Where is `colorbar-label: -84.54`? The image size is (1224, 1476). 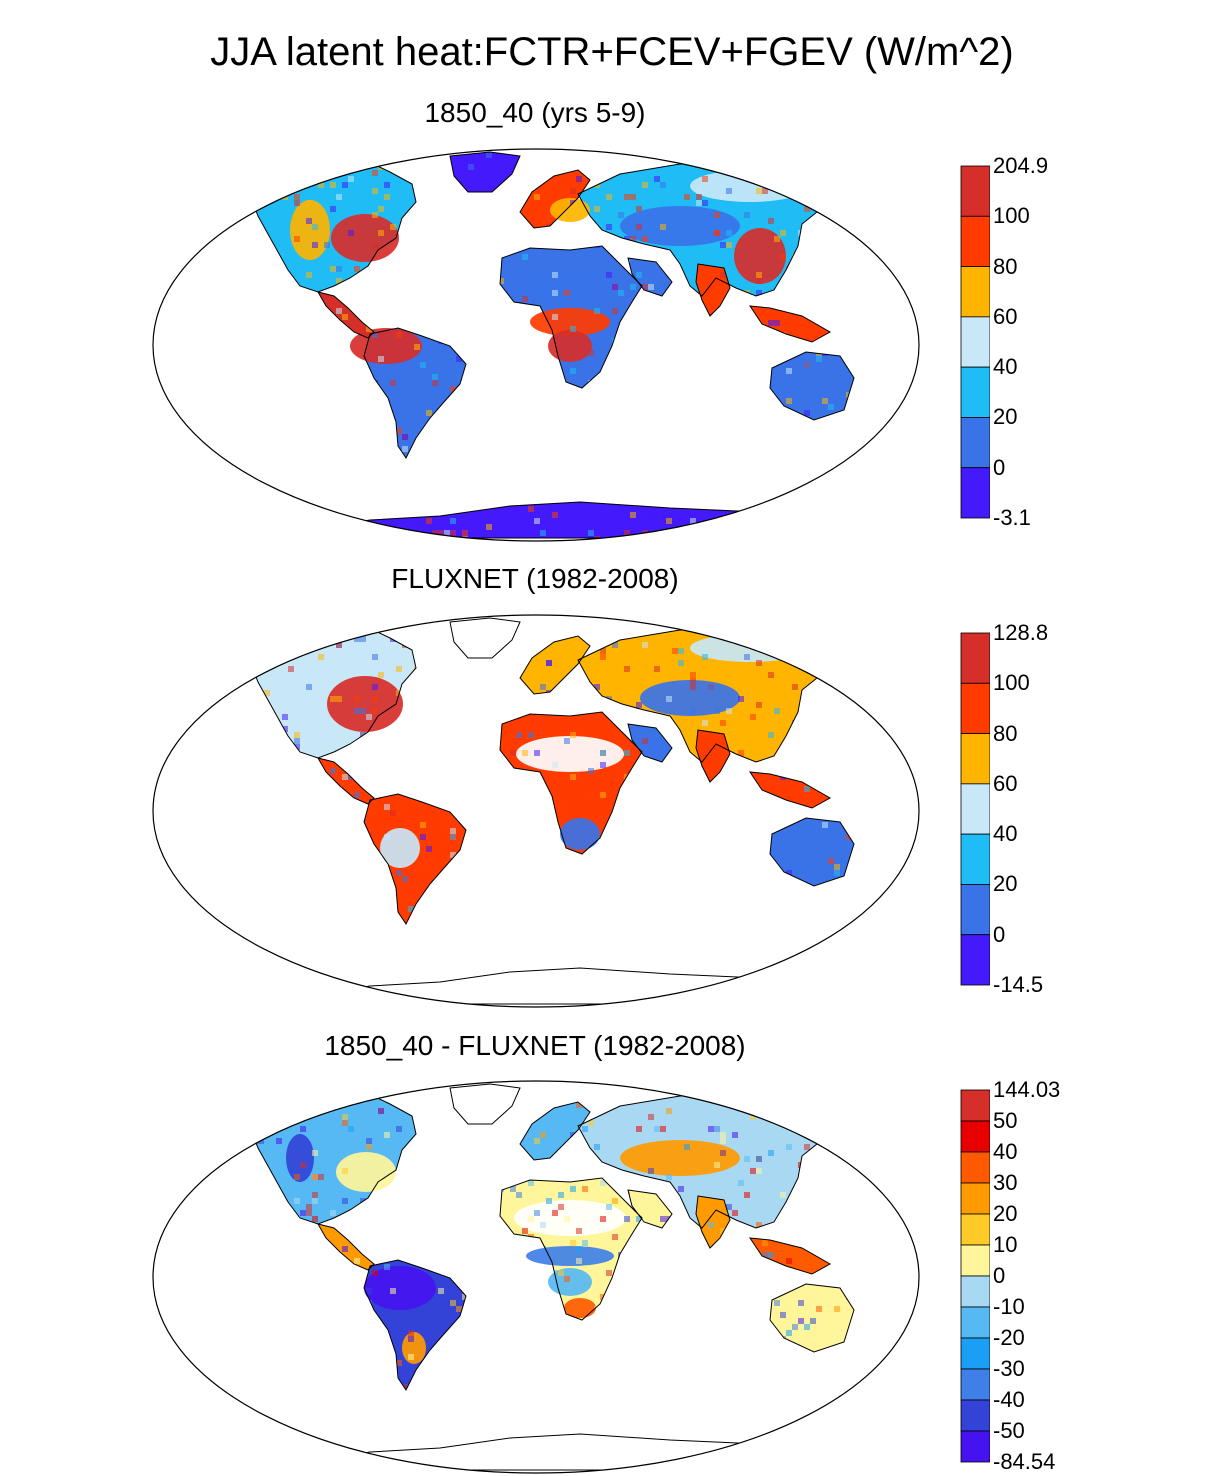 colorbar-label: -84.54 is located at coordinates (1024, 1461).